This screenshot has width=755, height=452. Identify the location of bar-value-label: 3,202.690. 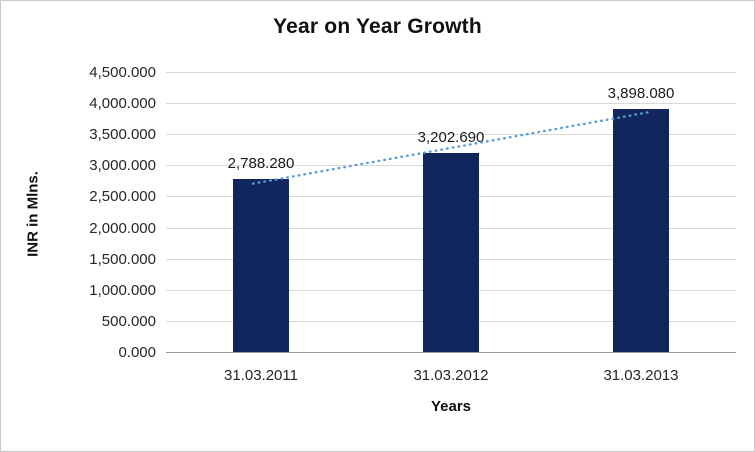
(451, 137).